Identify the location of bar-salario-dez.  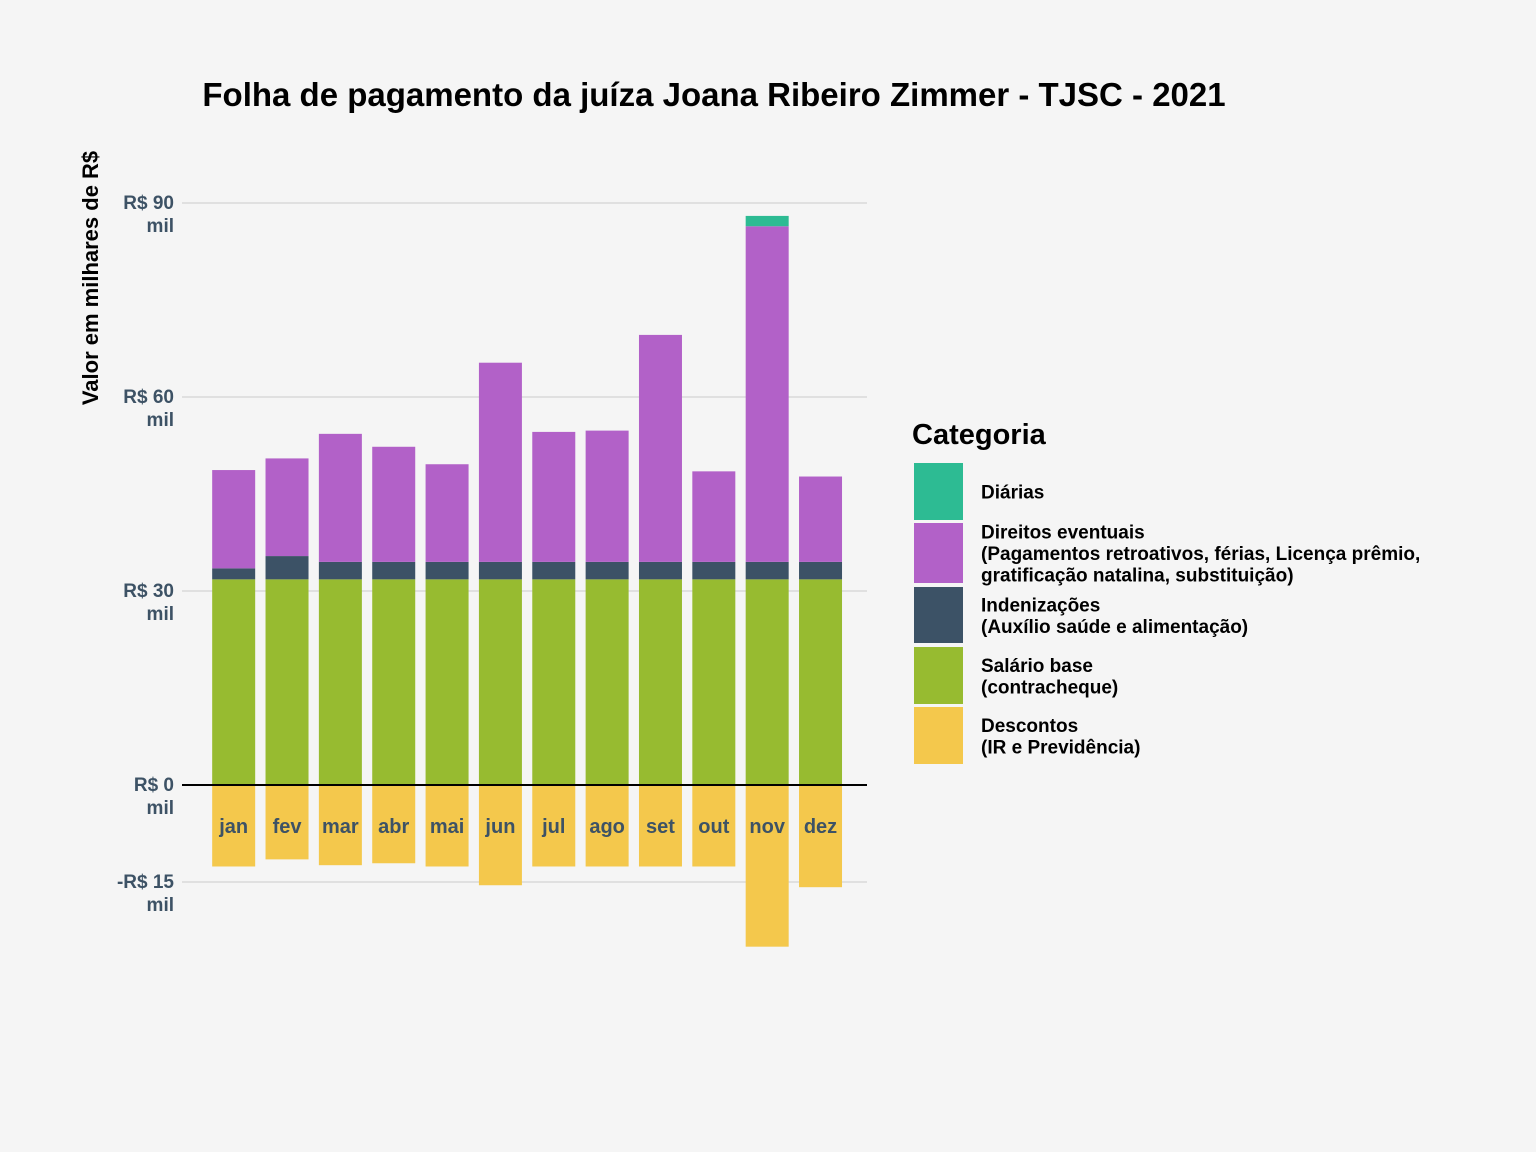
(821, 682).